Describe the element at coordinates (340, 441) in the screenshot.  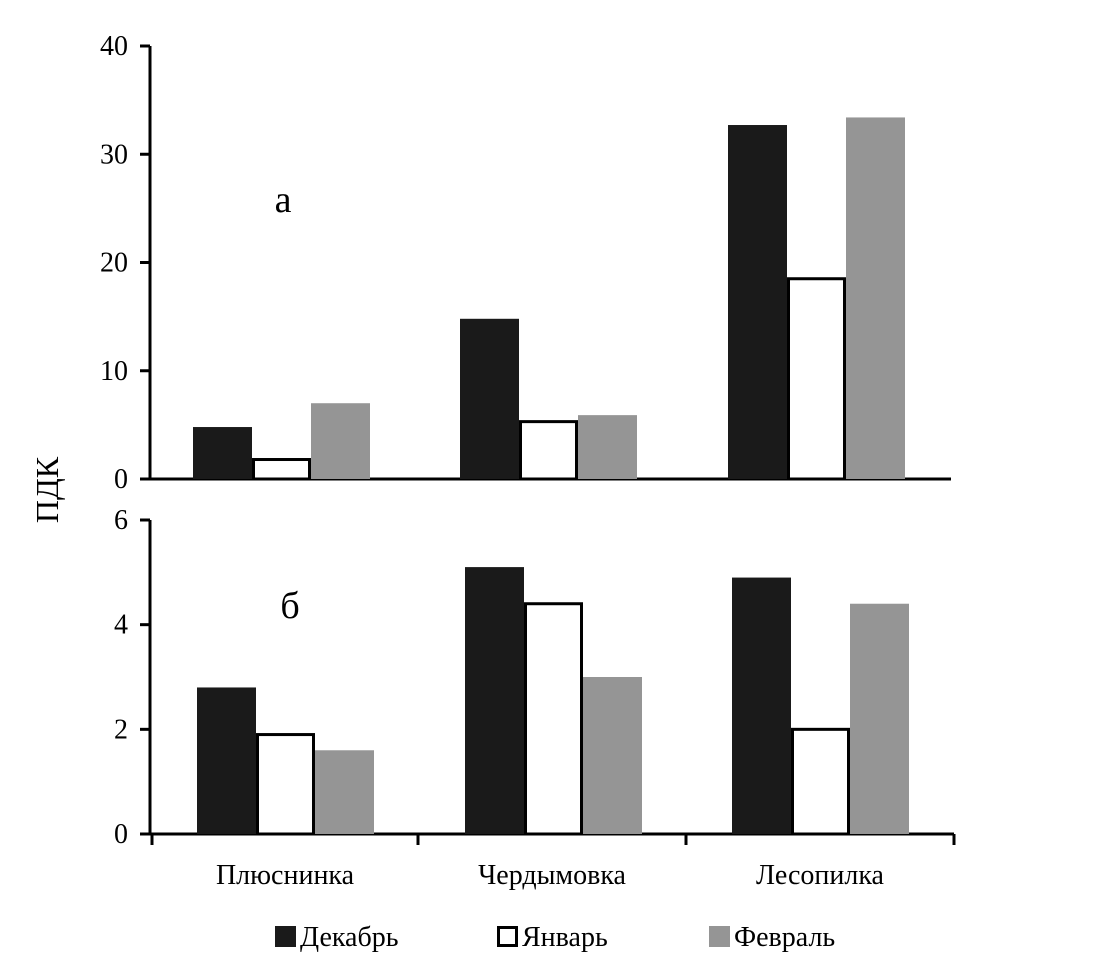
I see `bar-a-Февраль-Плюснинка` at that location.